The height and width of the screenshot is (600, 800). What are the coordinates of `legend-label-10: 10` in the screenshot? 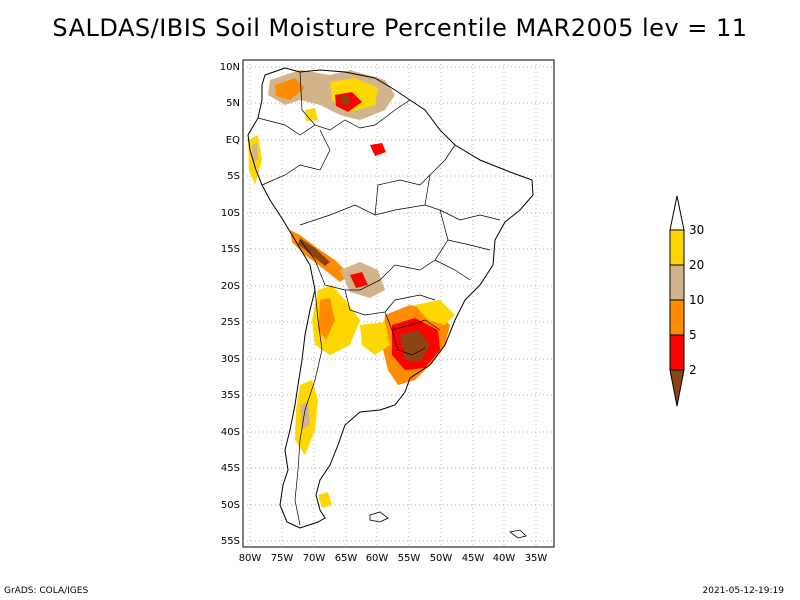 It's located at (696, 300).